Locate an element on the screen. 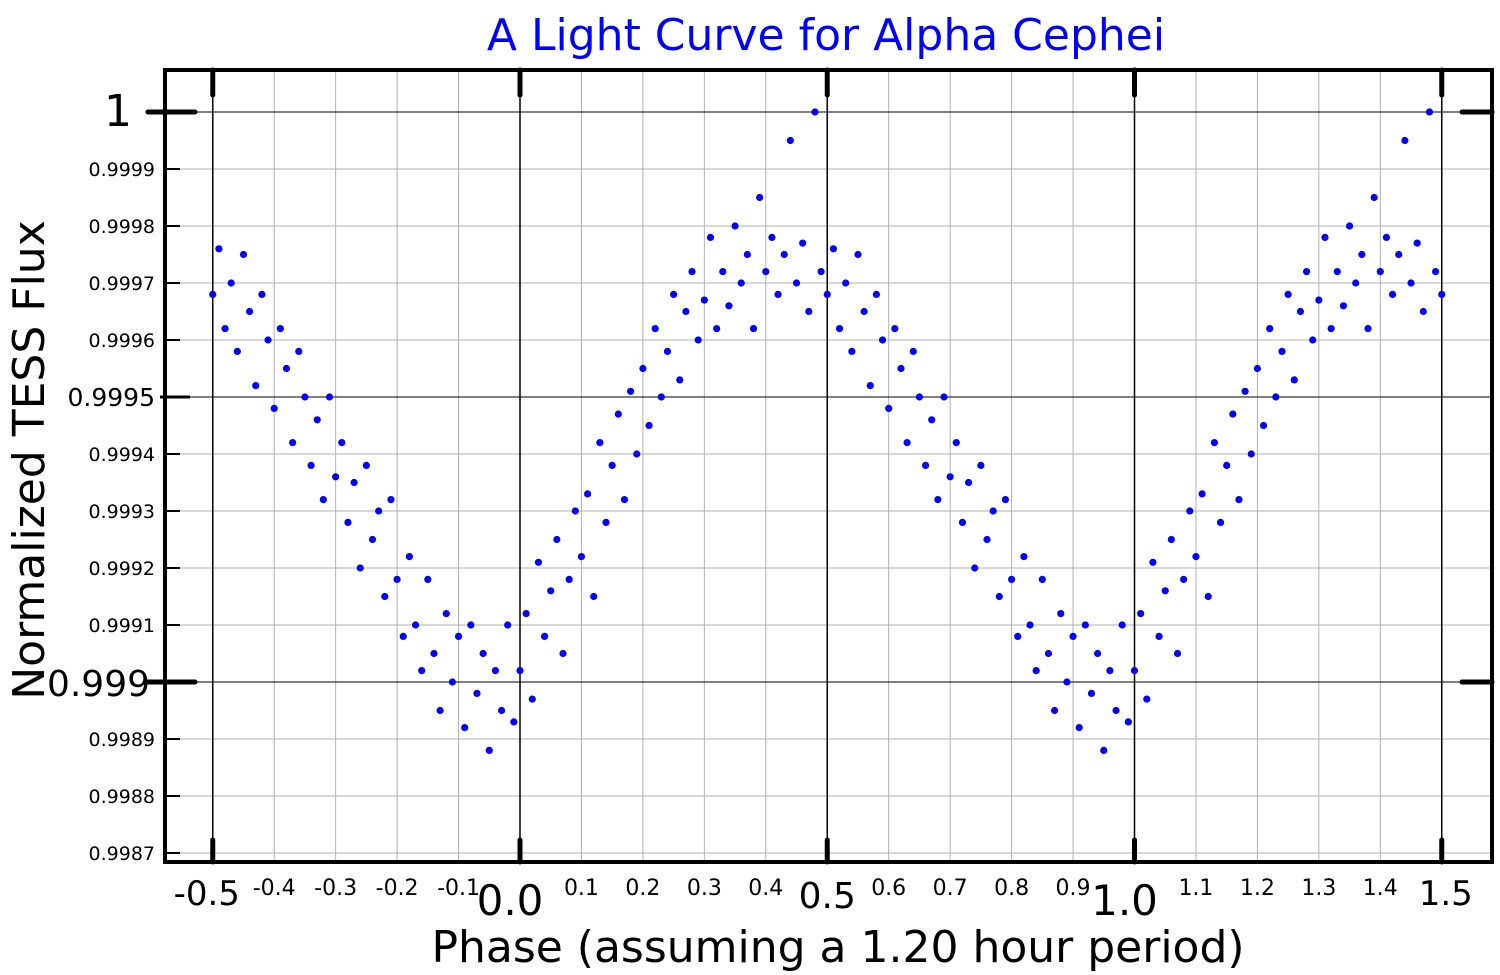 The image size is (1500, 975). x-tick-label: -0.4 is located at coordinates (274, 888).